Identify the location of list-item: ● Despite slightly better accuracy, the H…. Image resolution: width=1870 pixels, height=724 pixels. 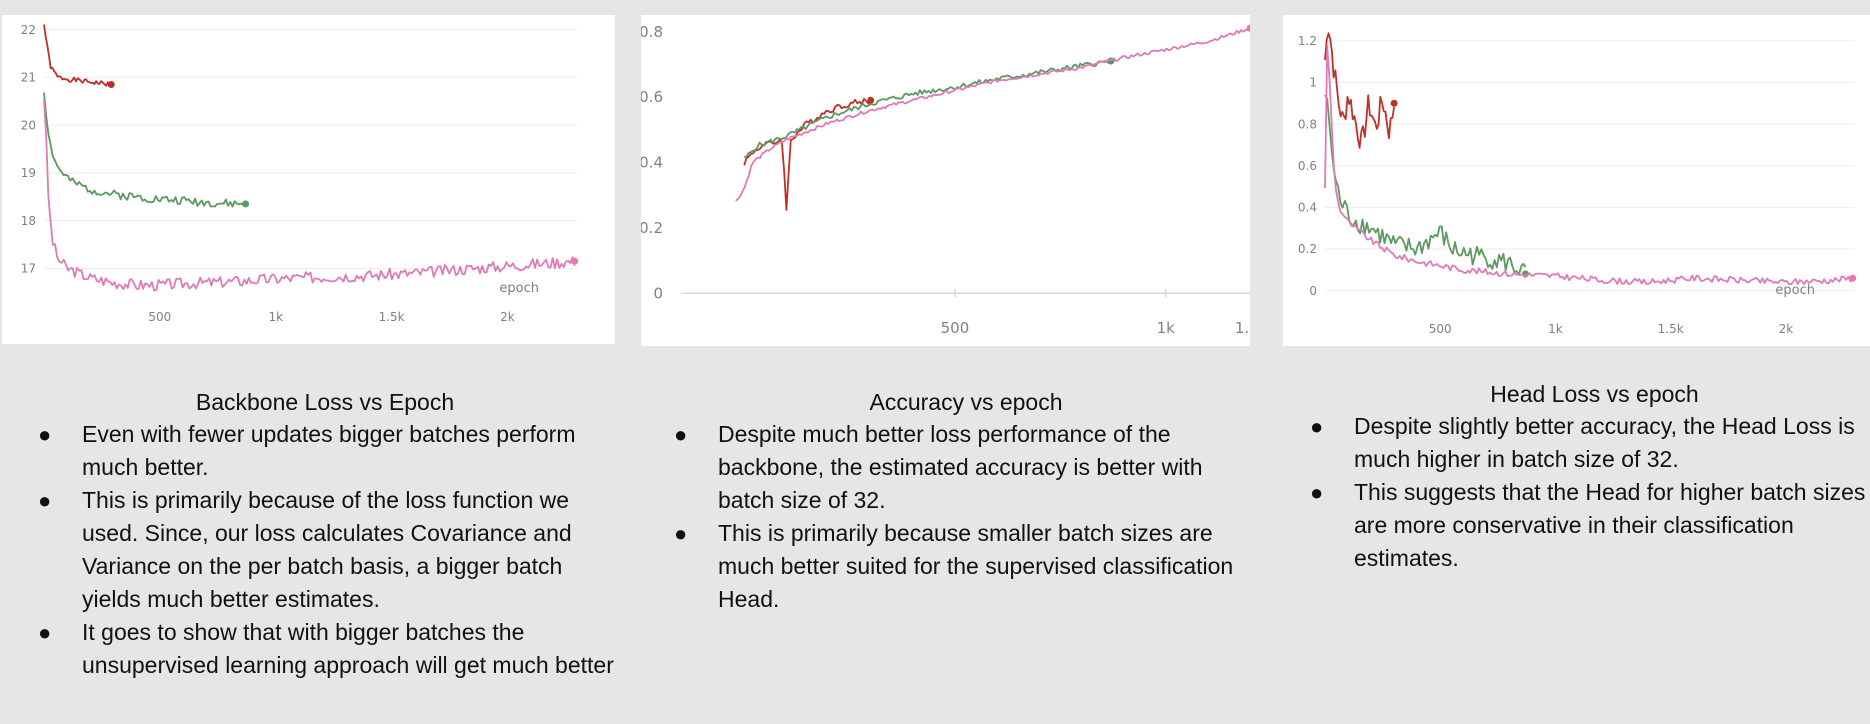
(1584, 443).